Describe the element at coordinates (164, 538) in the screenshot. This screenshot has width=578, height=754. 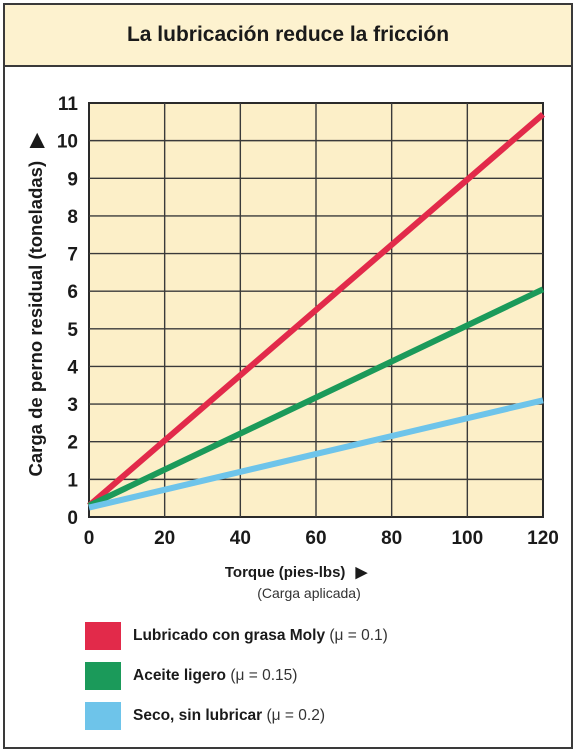
I see `x-tick-label: 20` at that location.